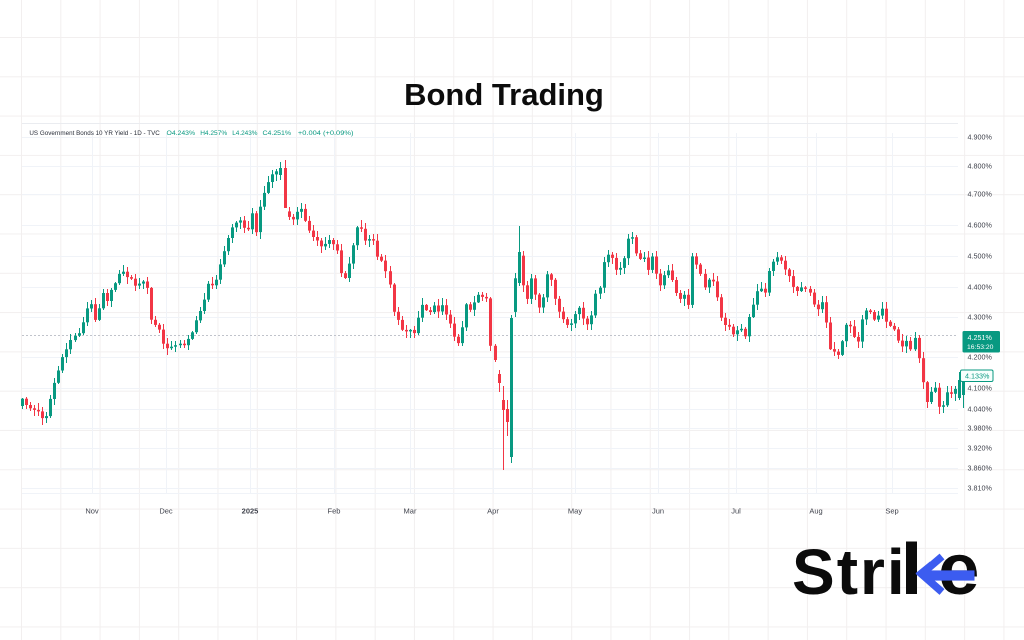  I want to click on svg-text: 4.500%, so click(980, 256).